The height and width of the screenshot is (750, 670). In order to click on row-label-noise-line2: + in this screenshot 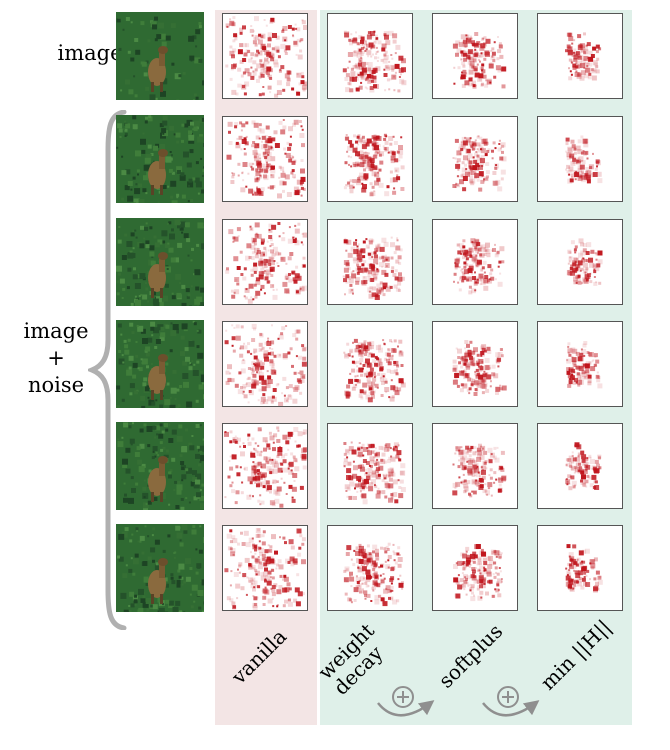, I will do `click(56, 358)`.